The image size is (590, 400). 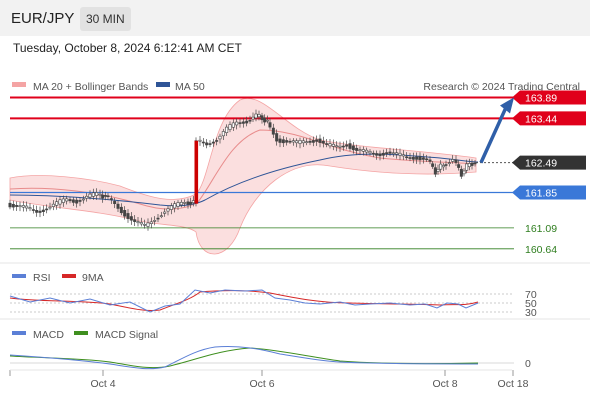 What do you see at coordinates (493, 135) in the screenshot?
I see `forecast-arrow-shaft` at bounding box center [493, 135].